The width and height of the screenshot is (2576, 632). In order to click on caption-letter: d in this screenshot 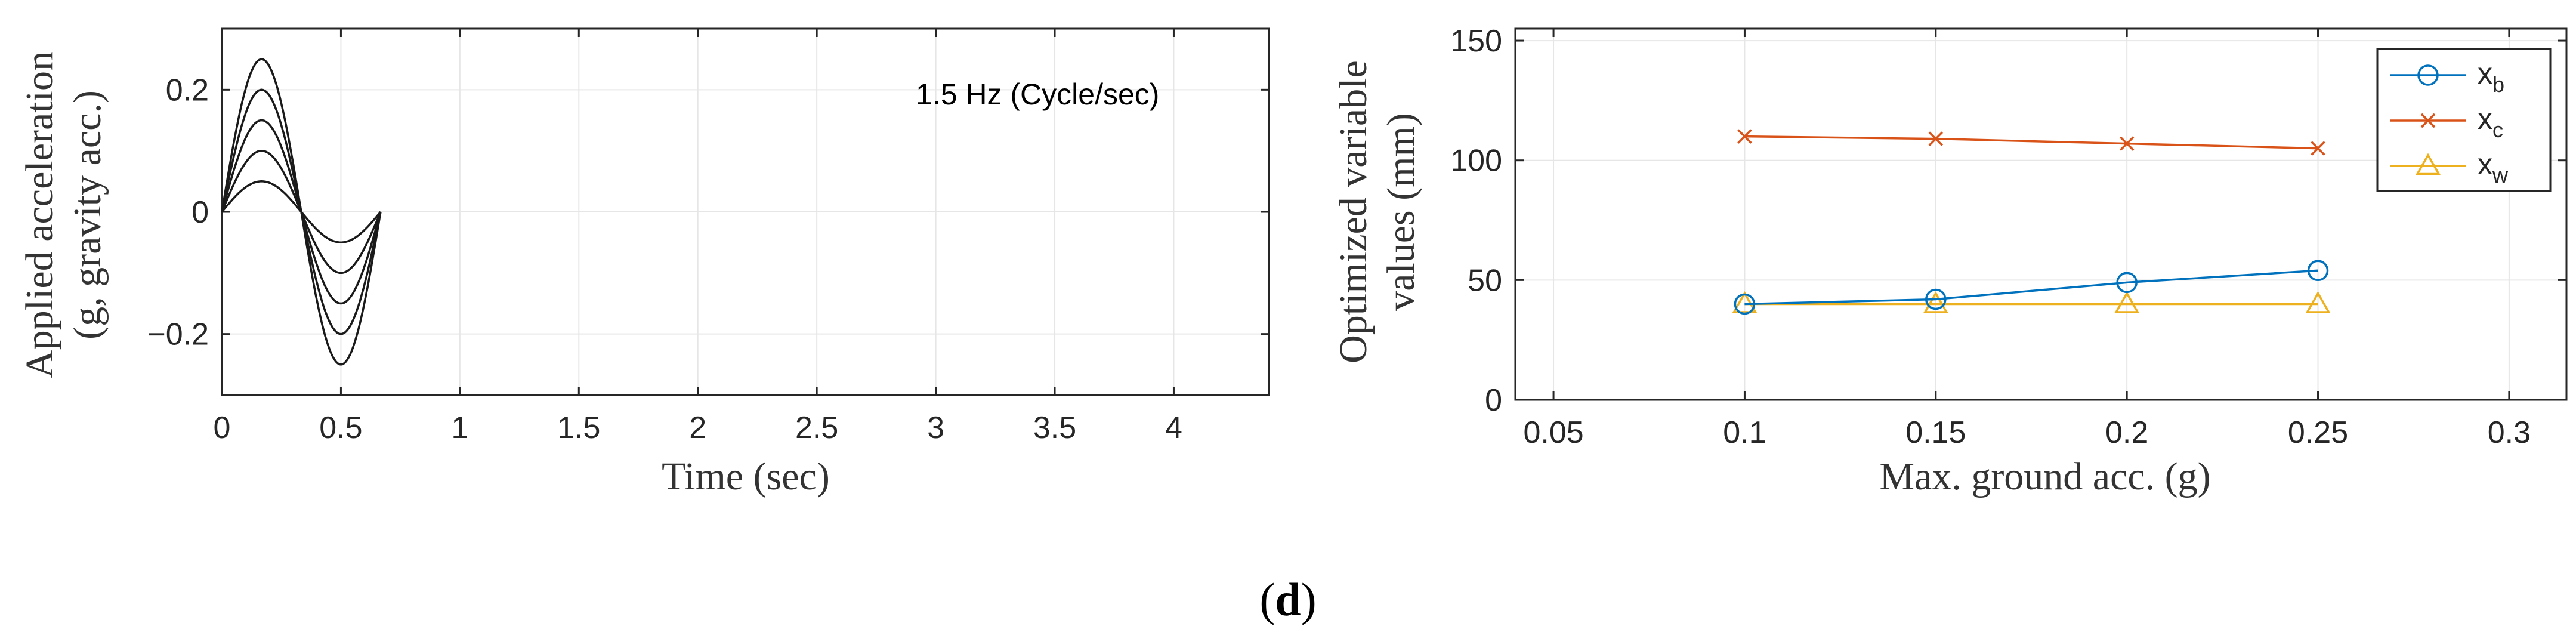, I will do `click(1288, 599)`.